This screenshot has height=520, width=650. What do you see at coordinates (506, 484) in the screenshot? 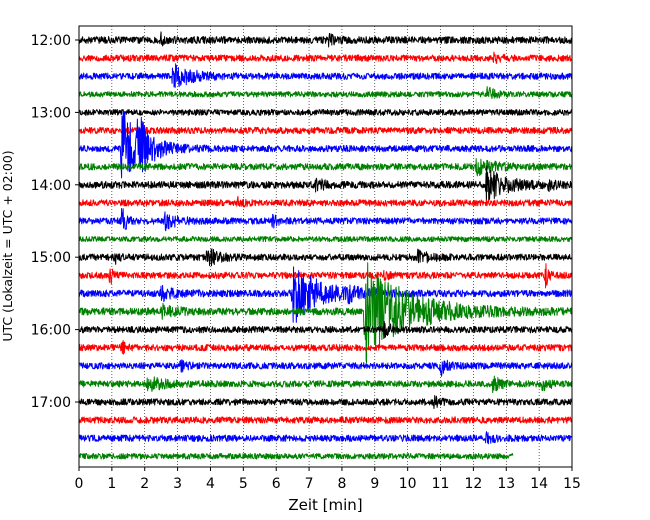
I see `x-tick-label: 13` at bounding box center [506, 484].